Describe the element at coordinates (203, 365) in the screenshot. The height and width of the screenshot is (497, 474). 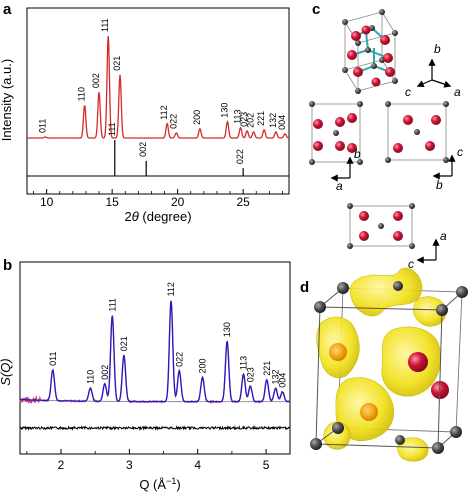
I see `sq-peak-label: 200` at that location.